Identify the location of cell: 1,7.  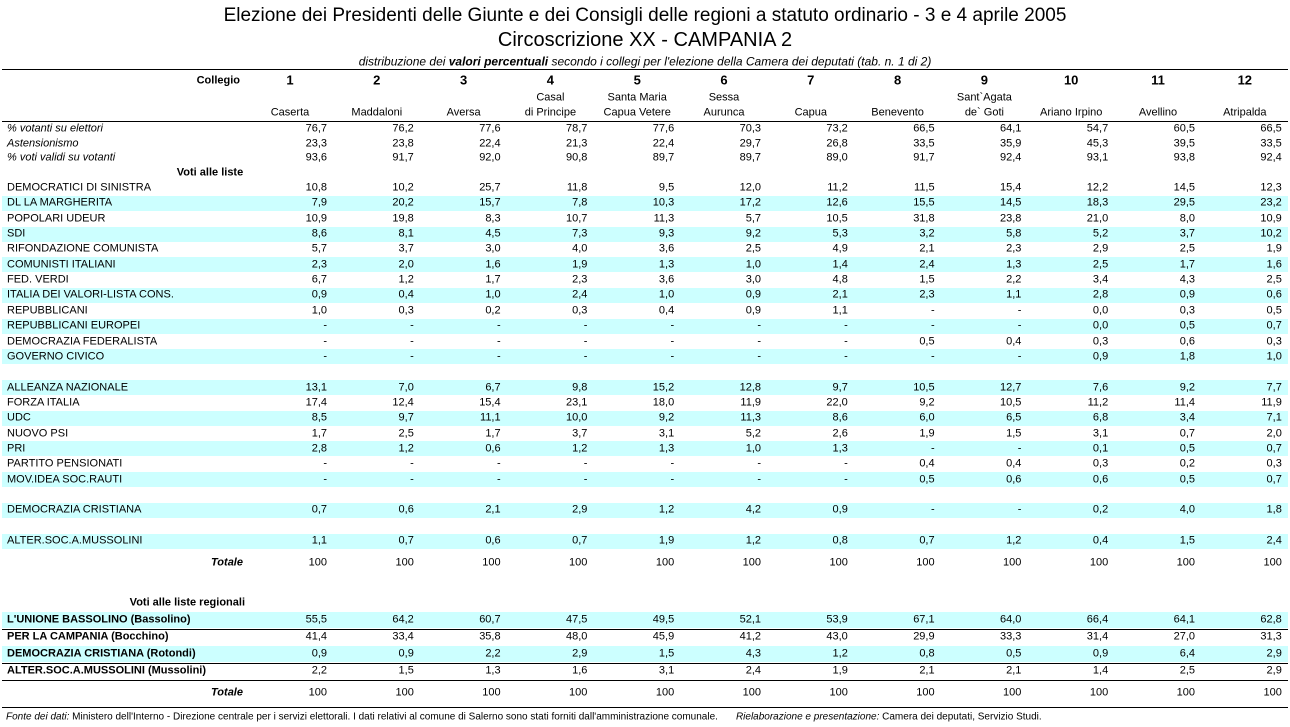
(1187, 264).